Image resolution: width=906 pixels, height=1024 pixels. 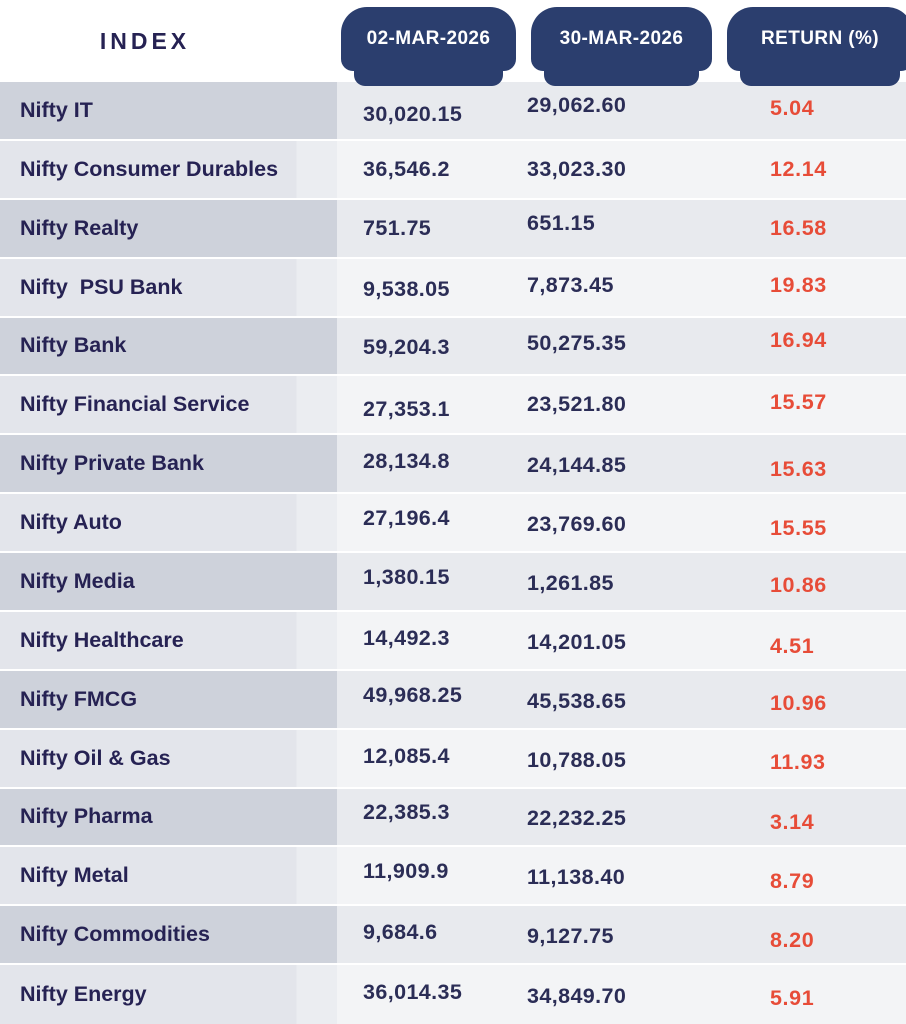 I want to click on return-value-cell-text: 19.83, so click(x=798, y=284).